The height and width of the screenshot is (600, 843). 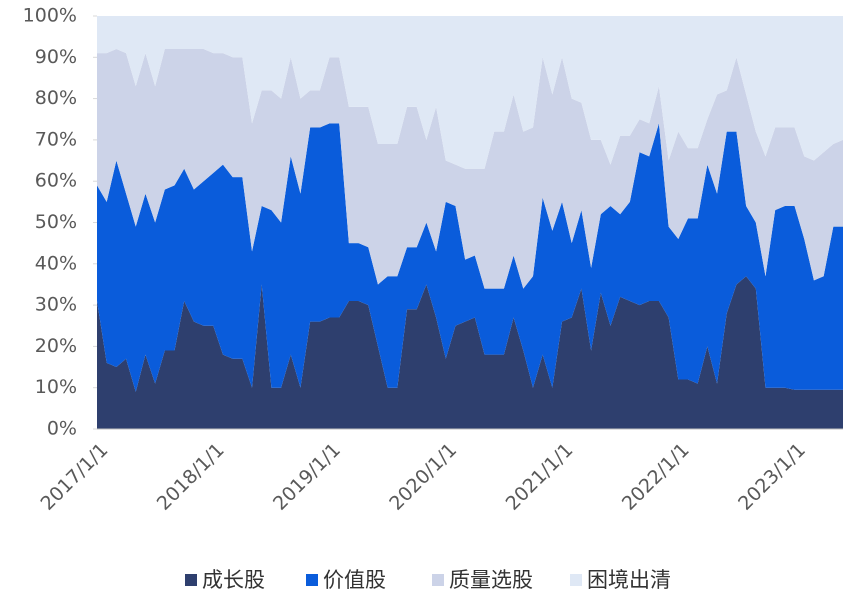 I want to click on x-tick-label: 2020/1/1, so click(x=423, y=477).